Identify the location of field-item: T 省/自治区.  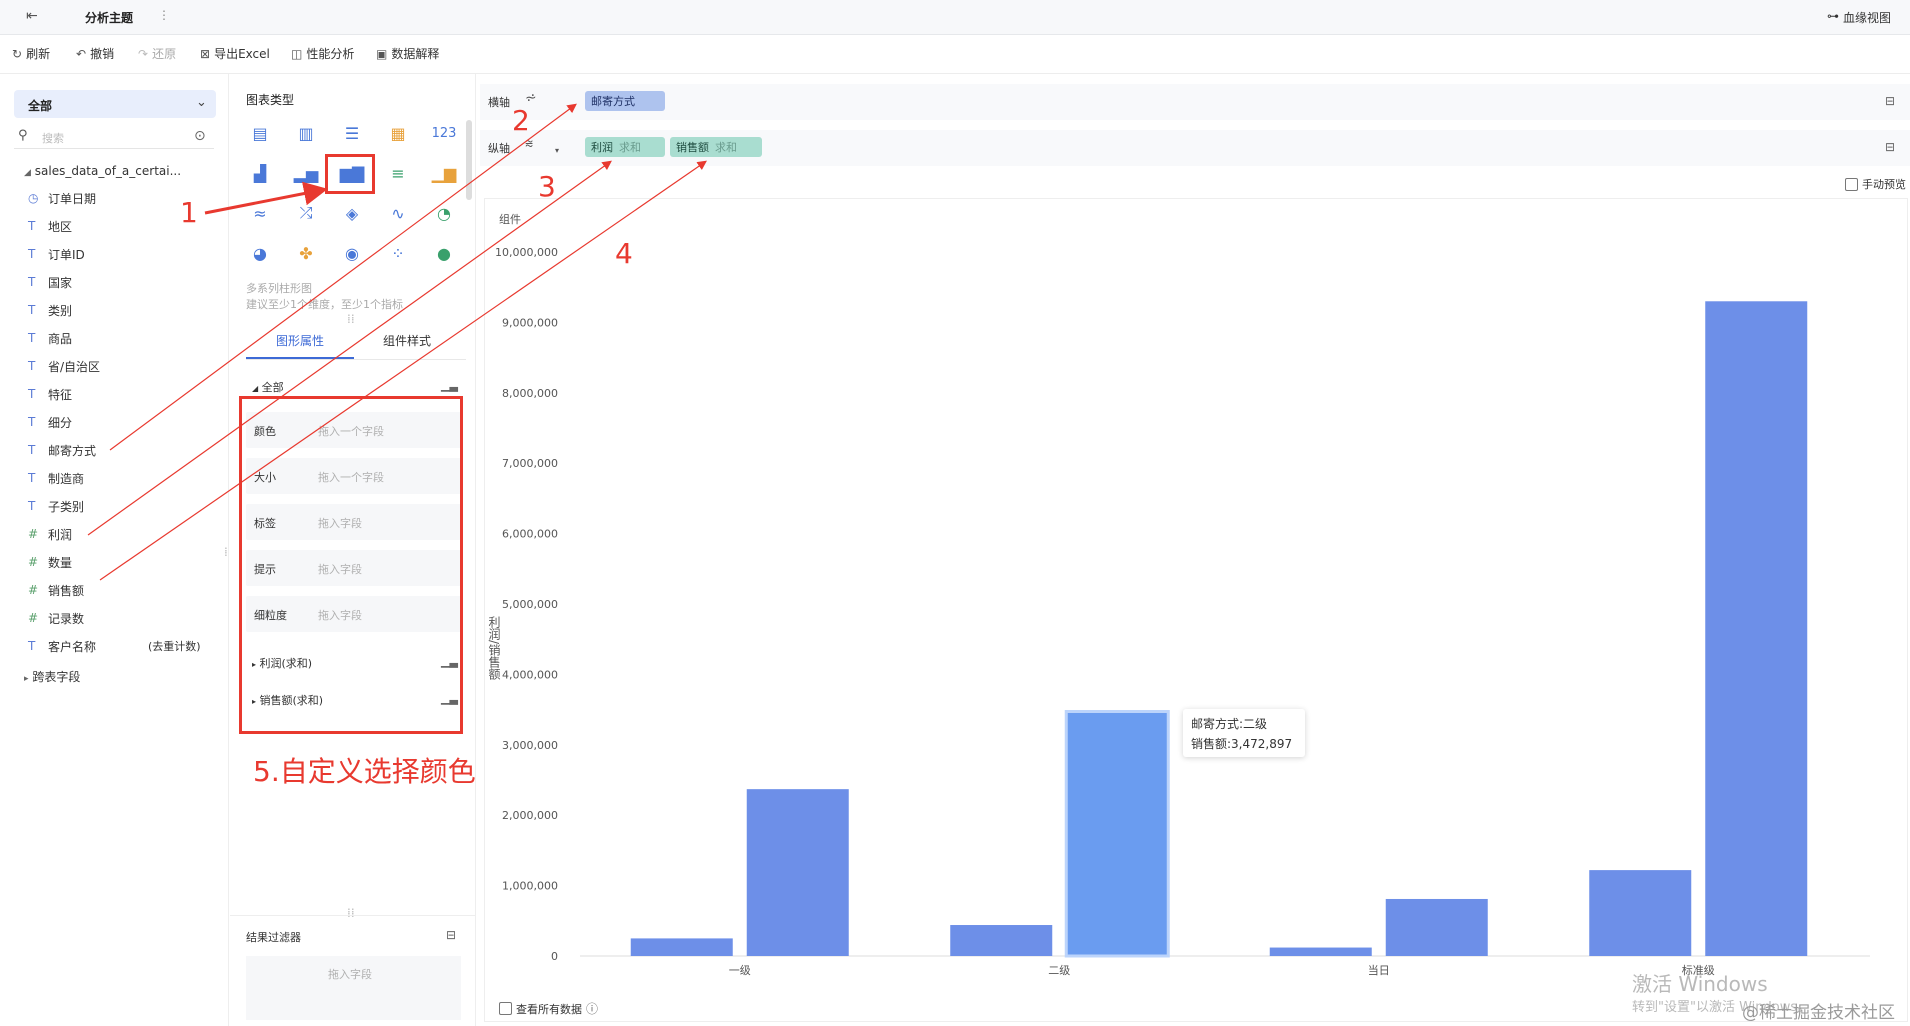
(64, 366).